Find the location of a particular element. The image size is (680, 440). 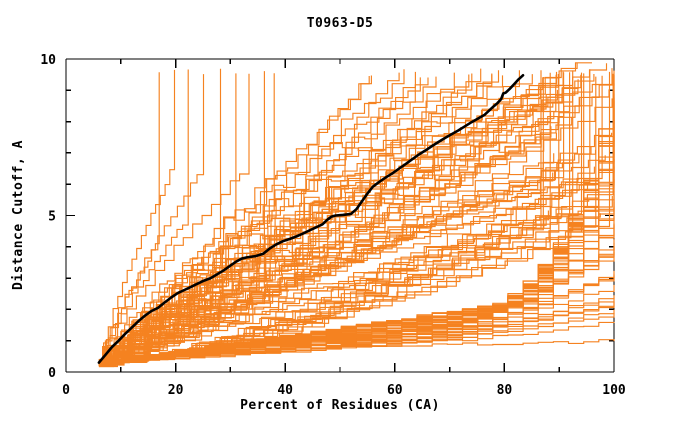

y-tick-label: 0 is located at coordinates (52, 373).